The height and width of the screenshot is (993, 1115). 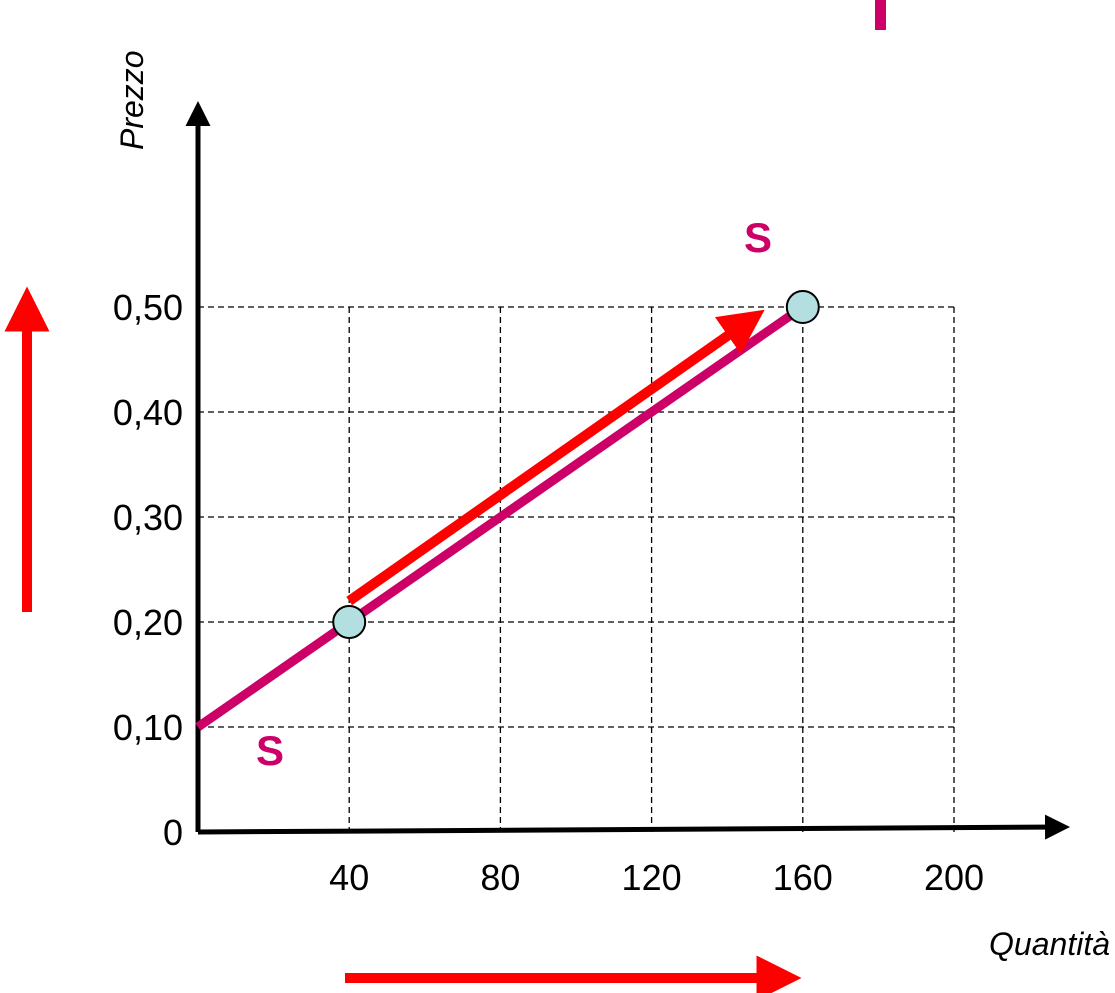 What do you see at coordinates (148, 727) in the screenshot?
I see `y-tick-label: 0,10` at bounding box center [148, 727].